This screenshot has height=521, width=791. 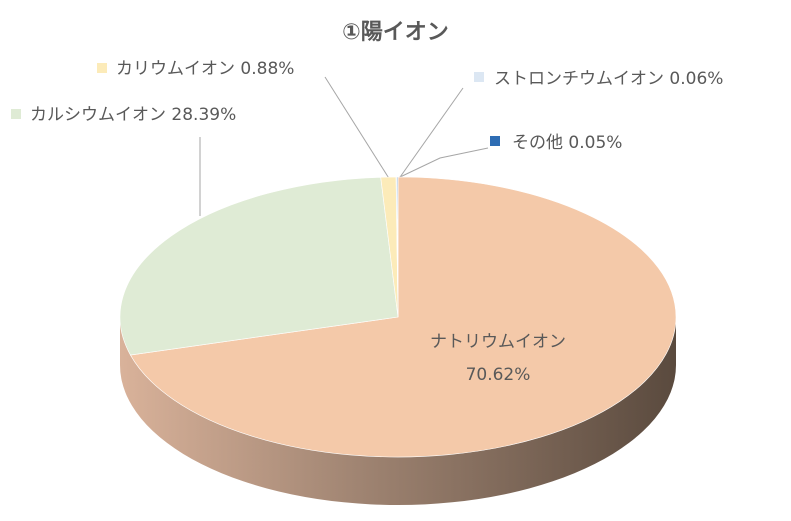 What do you see at coordinates (395, 32) in the screenshot?
I see `chart-title: ①陽イオン` at bounding box center [395, 32].